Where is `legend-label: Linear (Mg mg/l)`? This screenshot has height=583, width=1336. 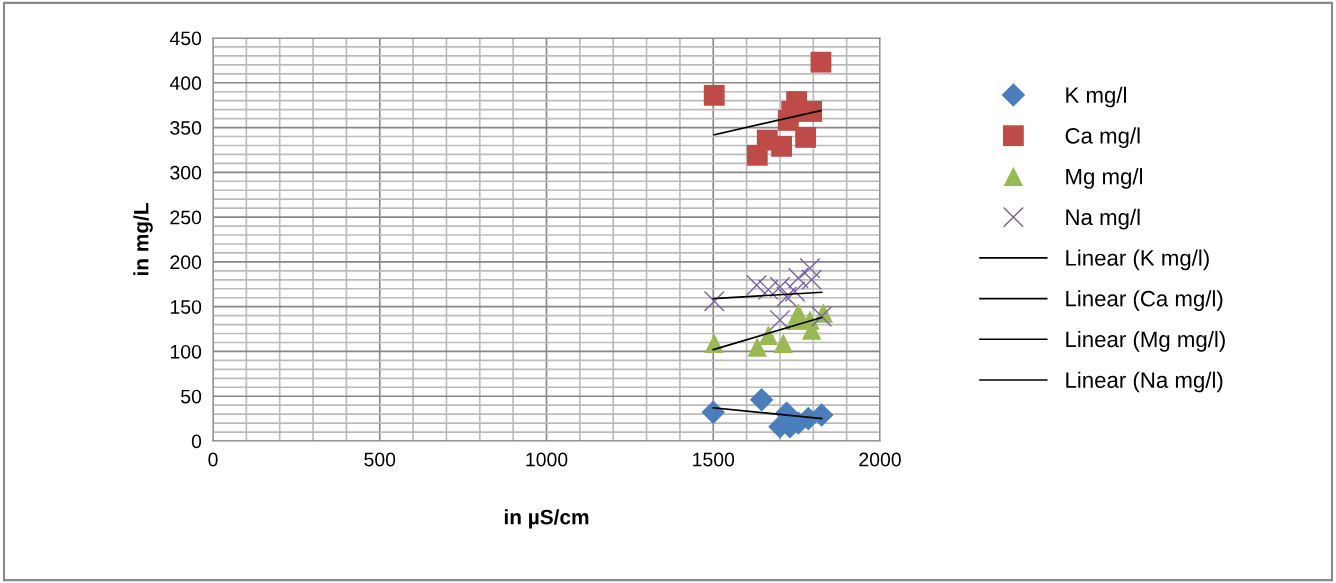
legend-label: Linear (Mg mg/l) is located at coordinates (1145, 341).